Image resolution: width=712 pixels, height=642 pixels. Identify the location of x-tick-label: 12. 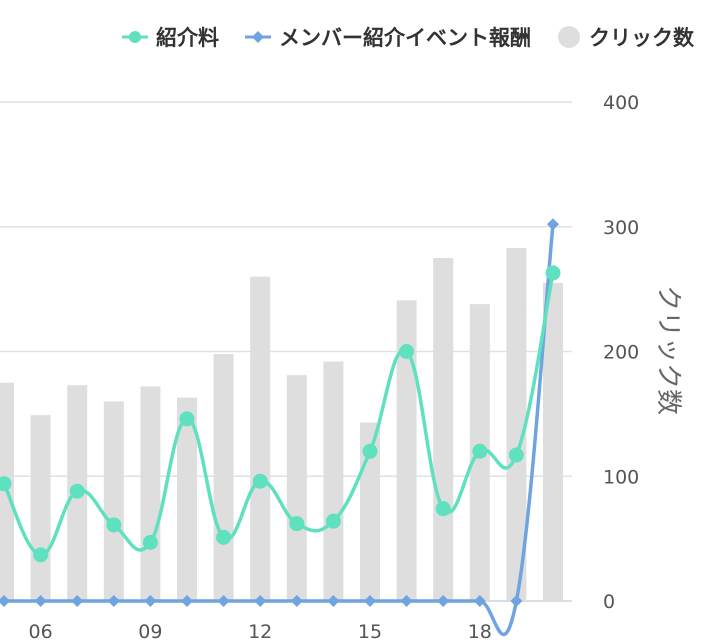
(260, 631).